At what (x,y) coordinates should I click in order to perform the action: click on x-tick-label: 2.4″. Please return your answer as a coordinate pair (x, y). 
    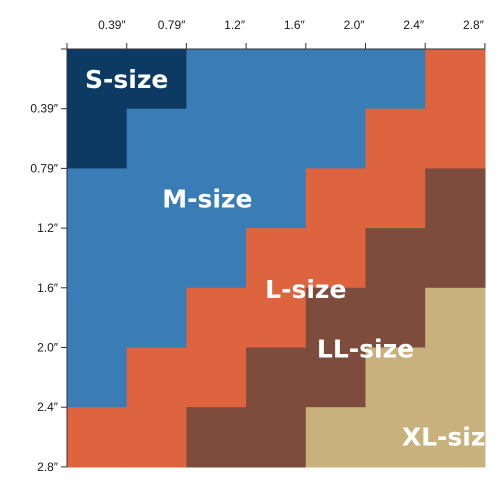
    Looking at the image, I should click on (414, 25).